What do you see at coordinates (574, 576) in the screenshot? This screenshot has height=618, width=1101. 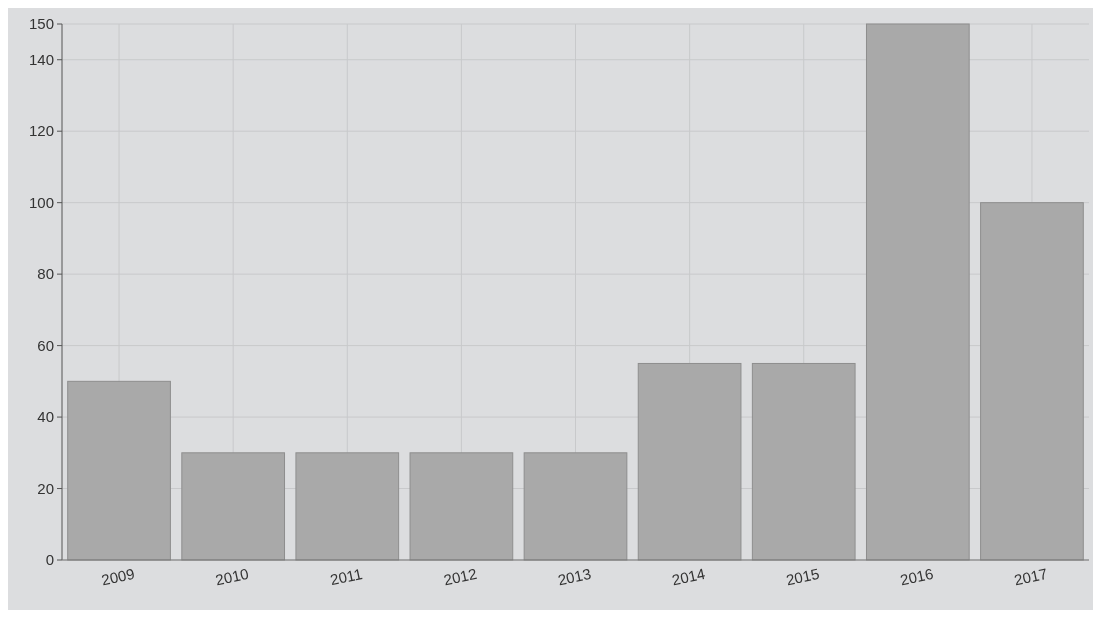 I see `x-tick-label: 2013` at bounding box center [574, 576].